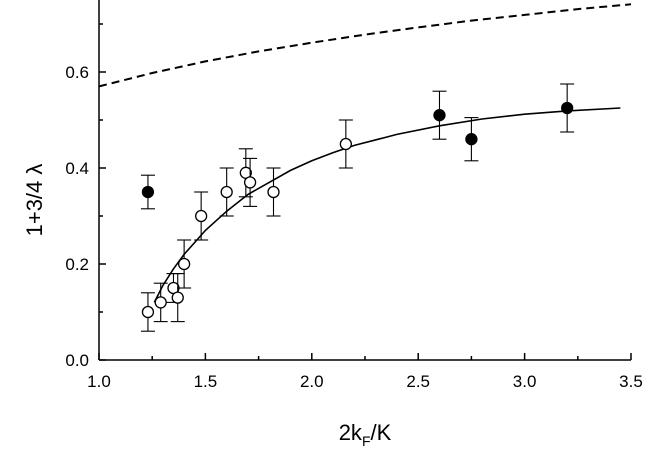 The width and height of the screenshot is (650, 452). What do you see at coordinates (77, 264) in the screenshot?
I see `y-tick-label: 0.2` at bounding box center [77, 264].